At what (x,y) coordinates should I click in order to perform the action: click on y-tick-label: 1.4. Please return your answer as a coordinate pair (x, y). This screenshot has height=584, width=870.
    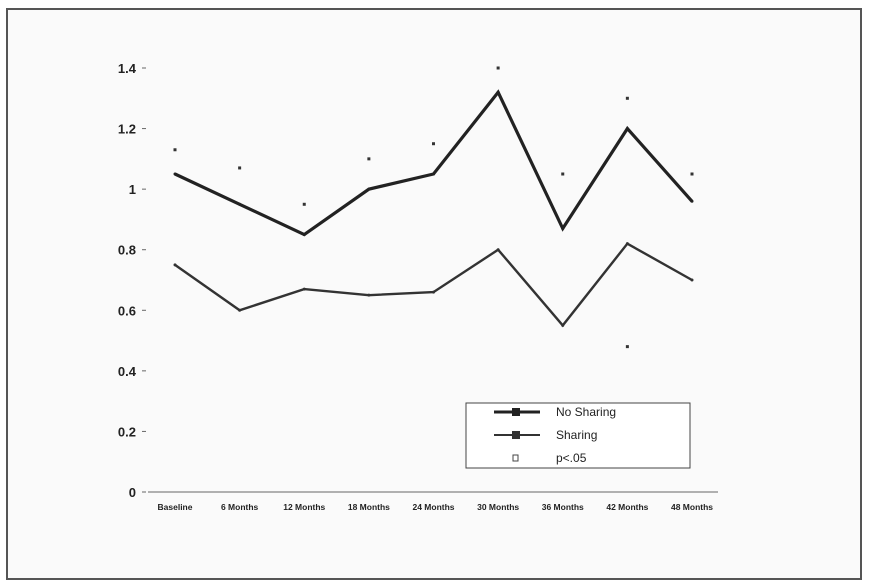
    Looking at the image, I should click on (127, 68).